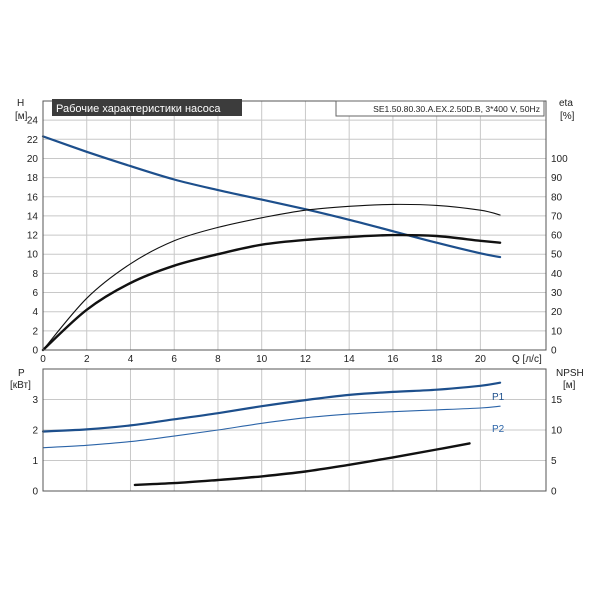  What do you see at coordinates (35, 492) in the screenshot?
I see `p-tick-label: 0` at bounding box center [35, 492].